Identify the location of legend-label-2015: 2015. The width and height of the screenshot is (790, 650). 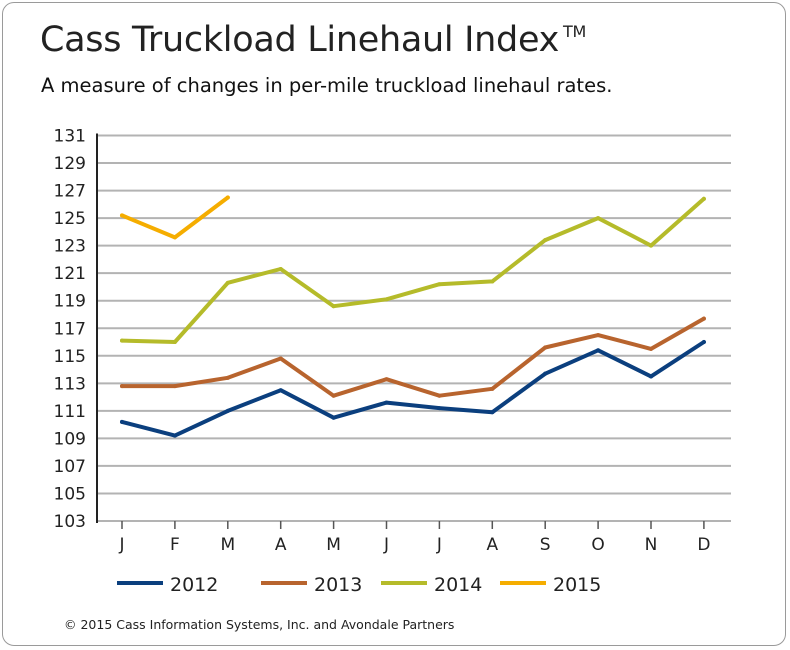
(577, 585).